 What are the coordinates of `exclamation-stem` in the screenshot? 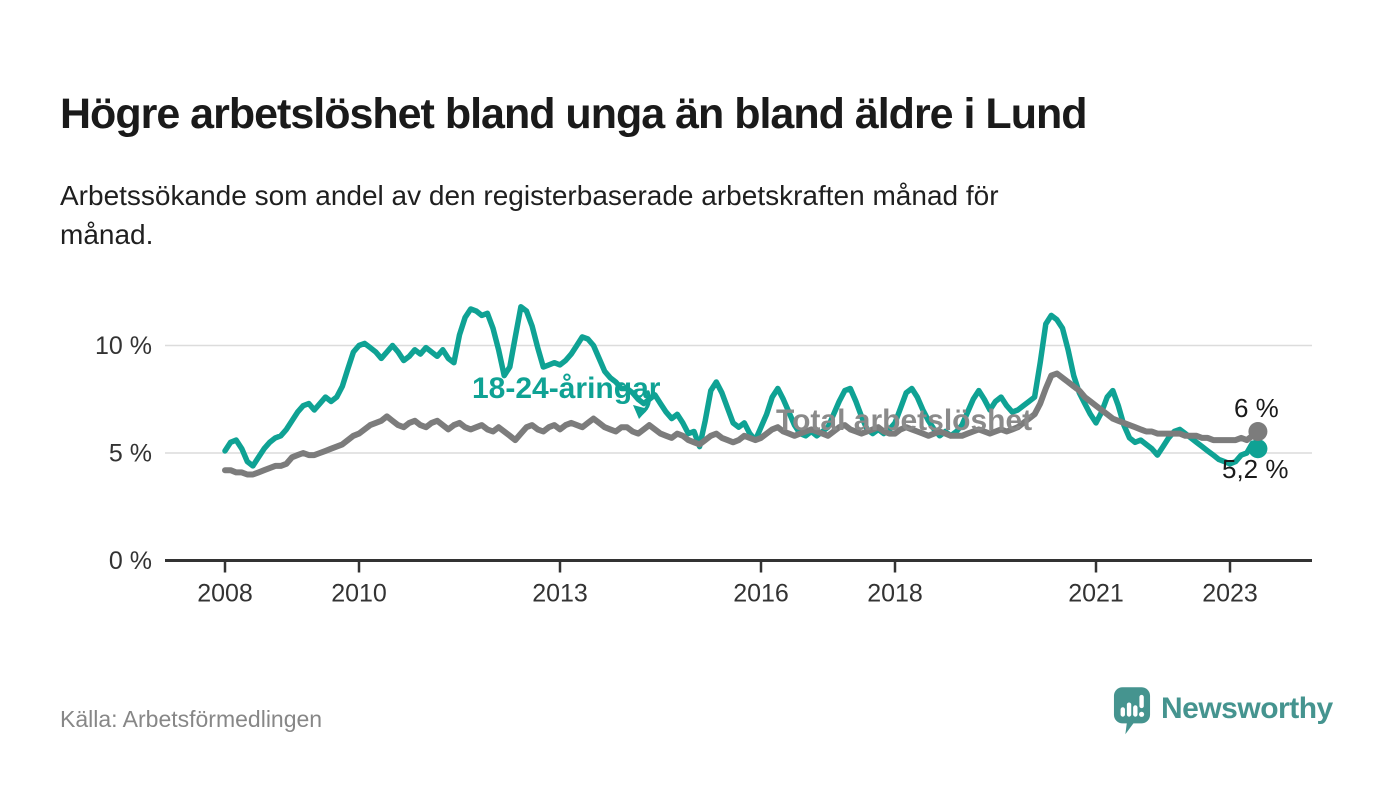 It's located at (1141, 701).